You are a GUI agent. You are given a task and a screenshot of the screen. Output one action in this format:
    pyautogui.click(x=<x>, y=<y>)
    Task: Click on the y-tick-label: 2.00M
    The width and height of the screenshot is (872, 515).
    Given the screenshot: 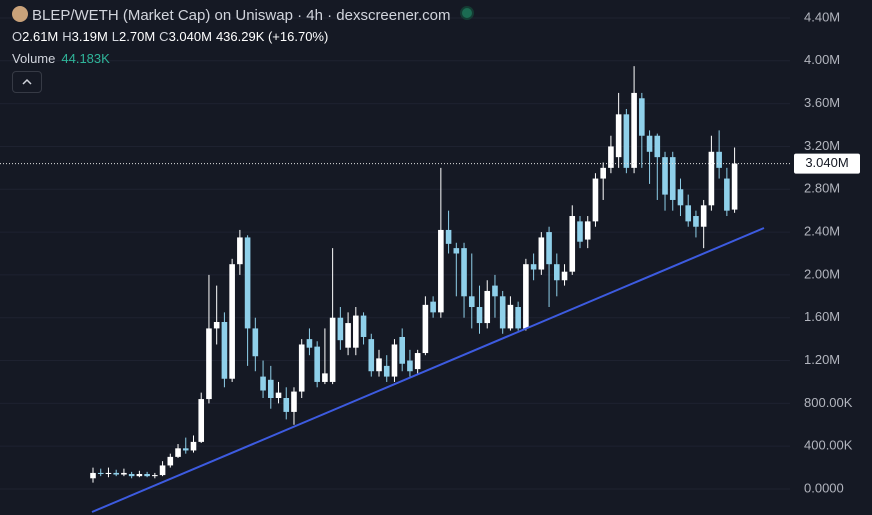 What is the action you would take?
    pyautogui.click(x=822, y=273)
    